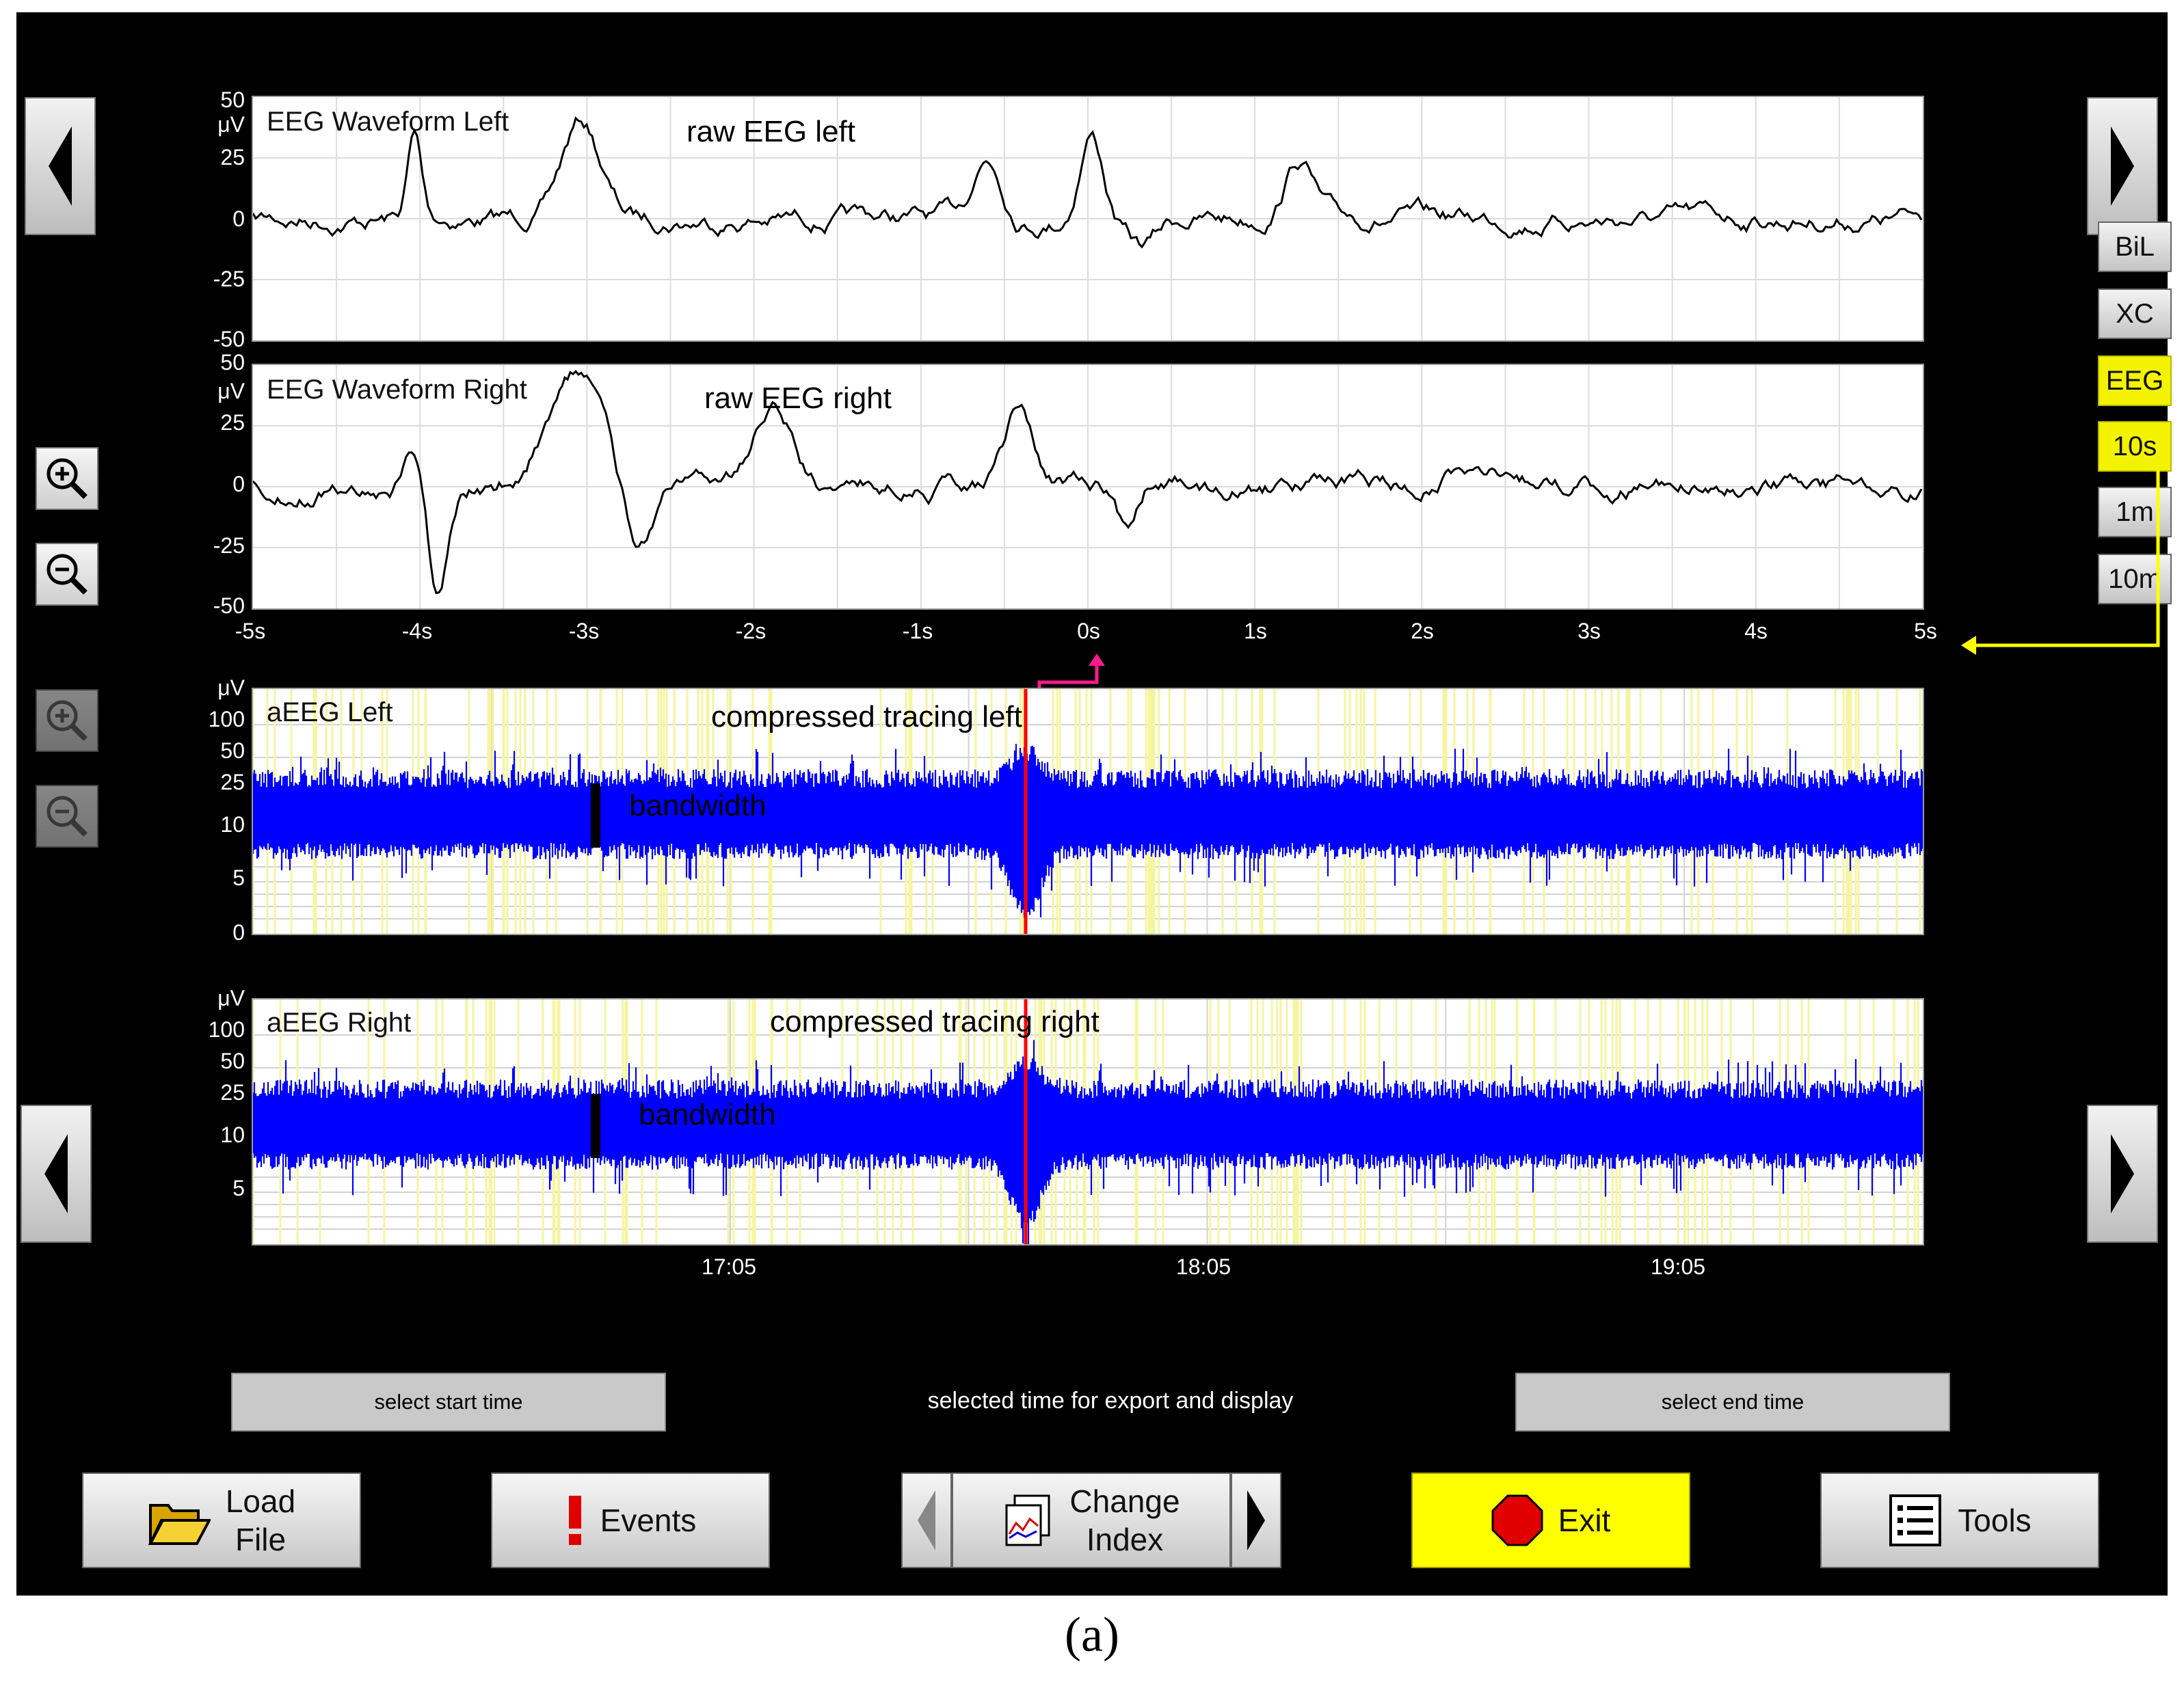  What do you see at coordinates (1422, 631) in the screenshot?
I see `eeg-time-tick: 2s` at bounding box center [1422, 631].